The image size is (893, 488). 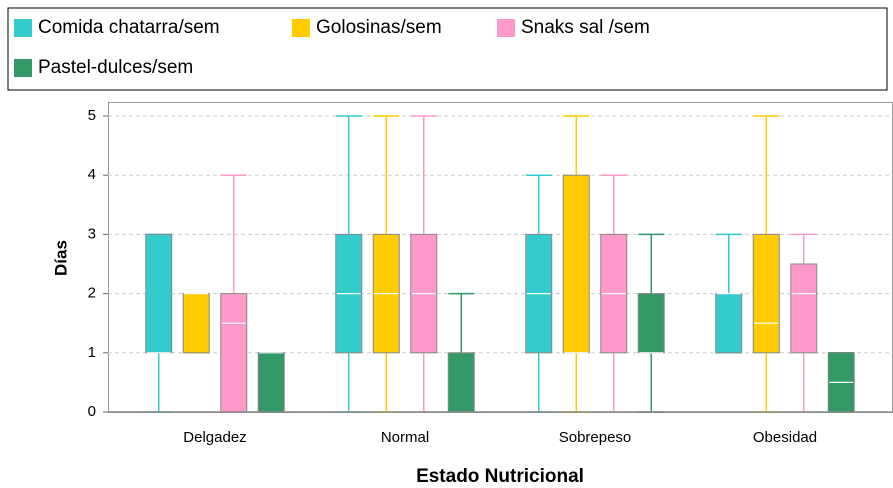 I want to click on y-axis-label: Días, so click(x=60, y=258).